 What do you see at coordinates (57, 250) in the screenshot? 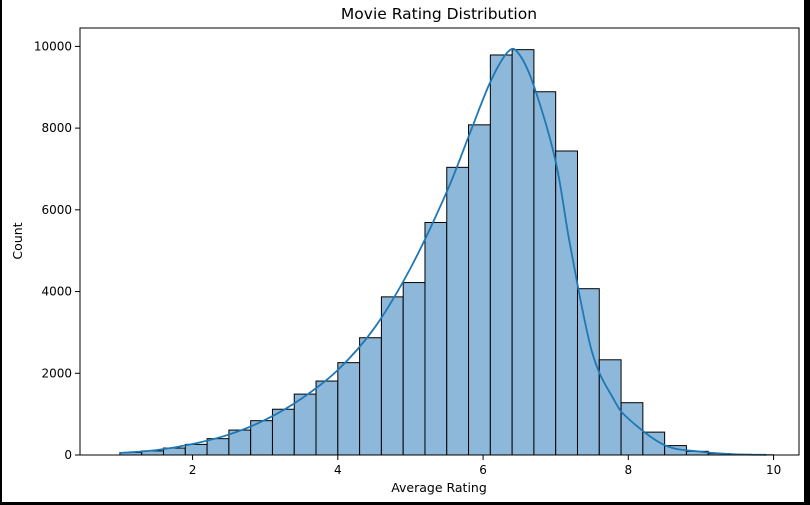
I see `y-axis-ticks: 0 2000 4000 6000 8000 10000` at bounding box center [57, 250].